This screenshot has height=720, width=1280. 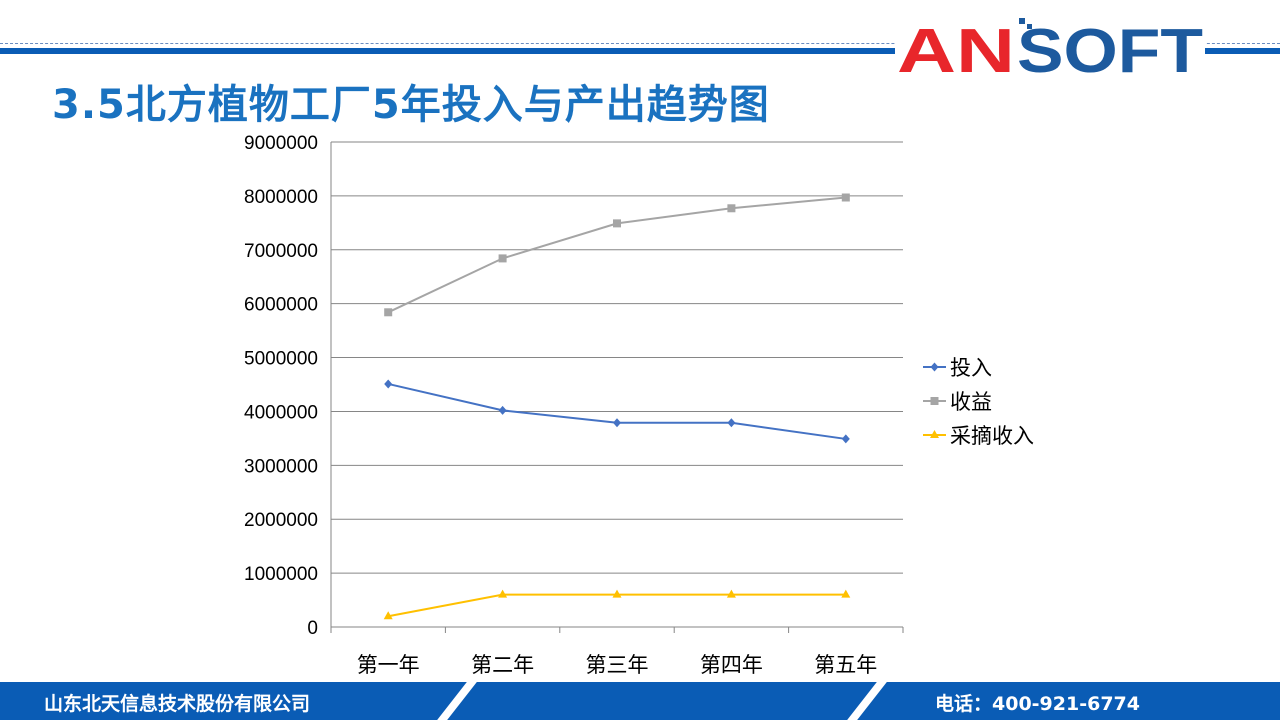 What do you see at coordinates (971, 402) in the screenshot?
I see `legend-label: 收益` at bounding box center [971, 402].